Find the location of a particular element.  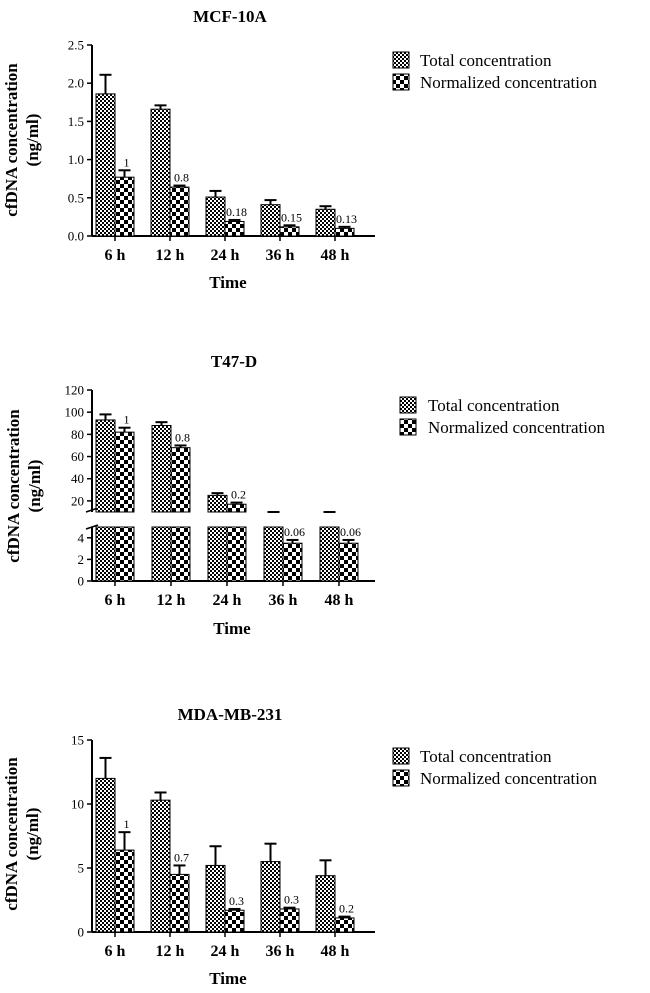

bar-annotation: 0.8 is located at coordinates (182, 437).